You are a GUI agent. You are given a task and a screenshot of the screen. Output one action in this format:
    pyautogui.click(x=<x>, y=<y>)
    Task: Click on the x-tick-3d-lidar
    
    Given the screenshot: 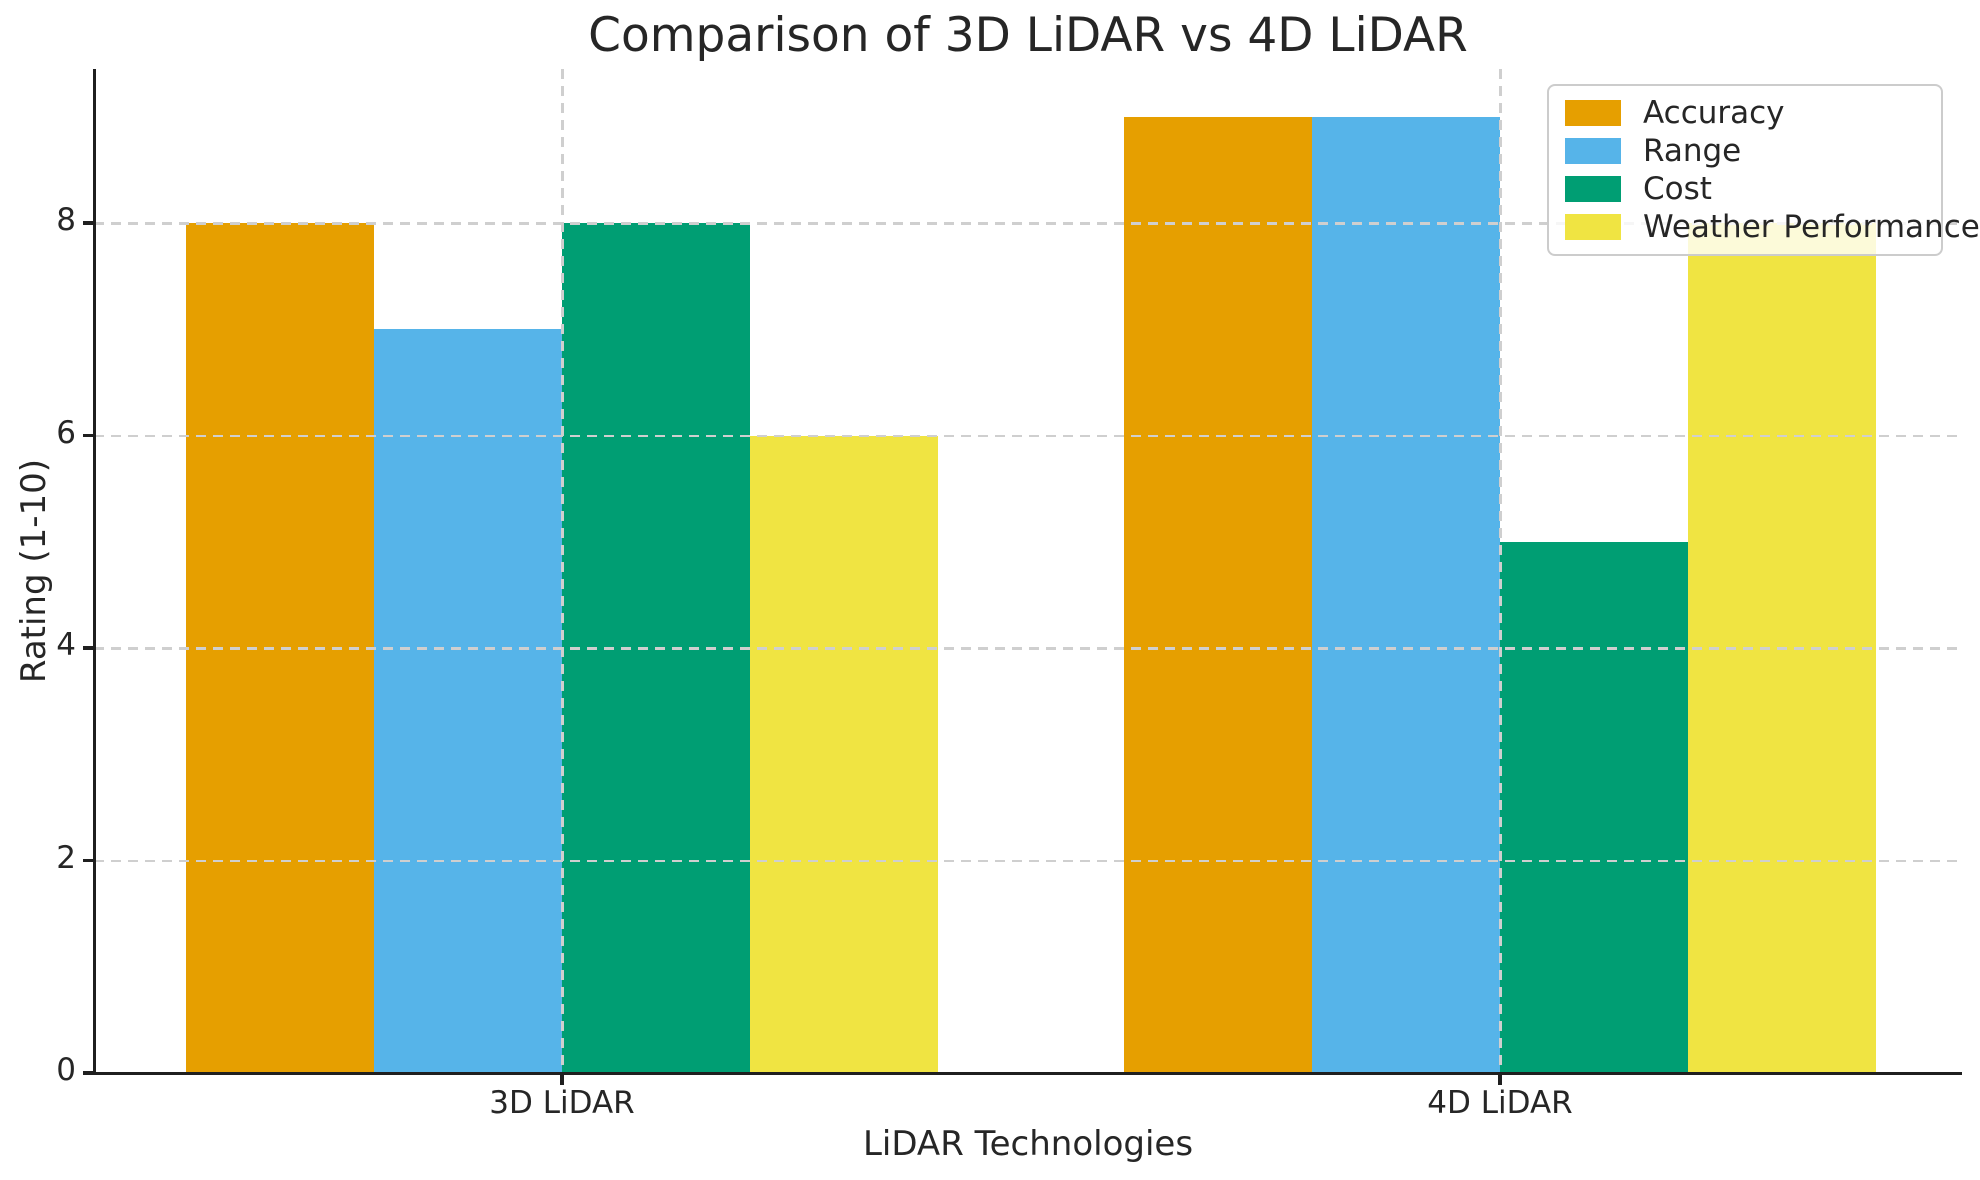 What is the action you would take?
    pyautogui.click(x=562, y=1079)
    